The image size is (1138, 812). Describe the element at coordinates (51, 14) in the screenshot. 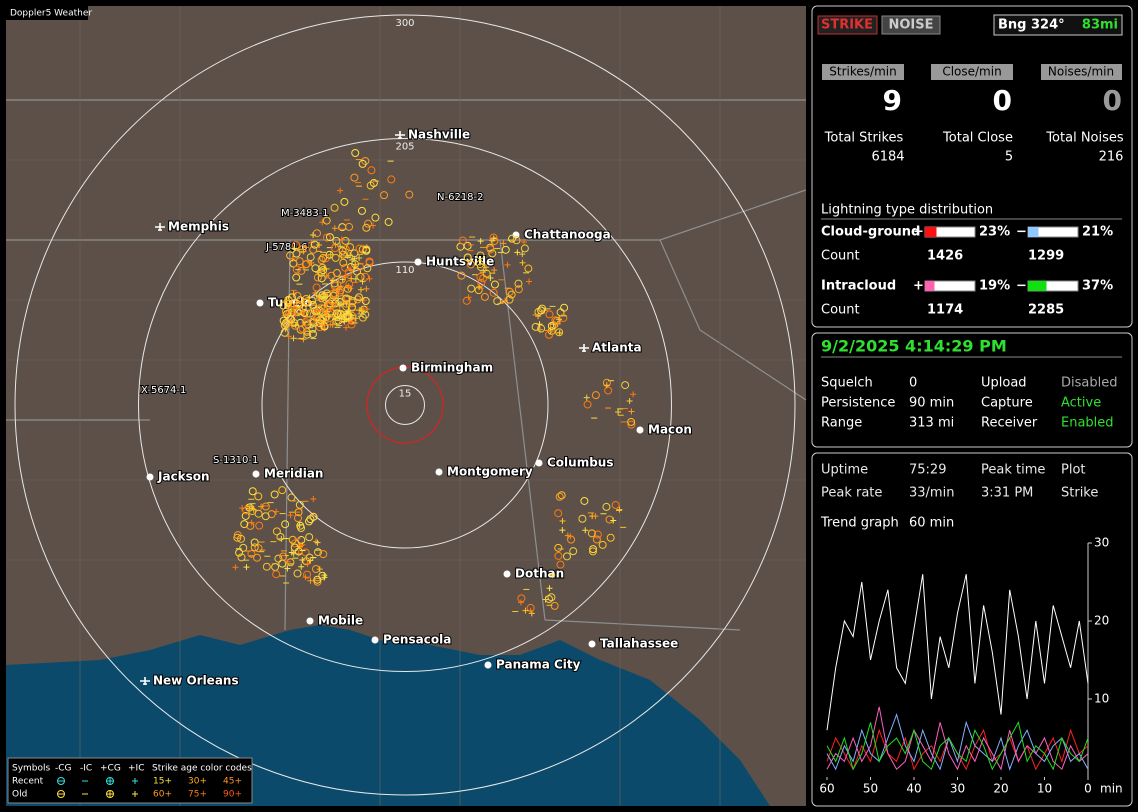

I see `window-title: Doppler5 Weather` at that location.